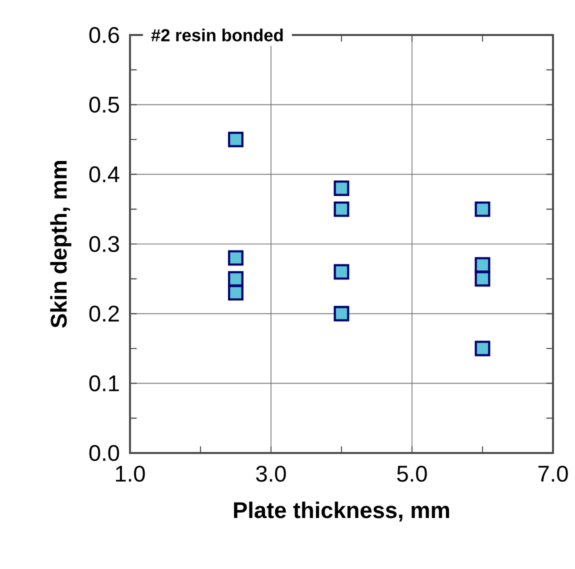 The width and height of the screenshot is (575, 569). I want to click on y-tick-label: 0.4, so click(104, 174).